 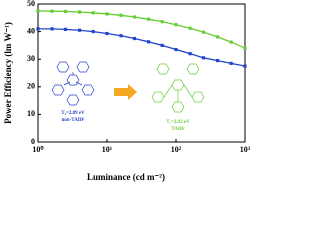 What do you see at coordinates (33, 141) in the screenshot?
I see `y-tick-label: 0` at bounding box center [33, 141].